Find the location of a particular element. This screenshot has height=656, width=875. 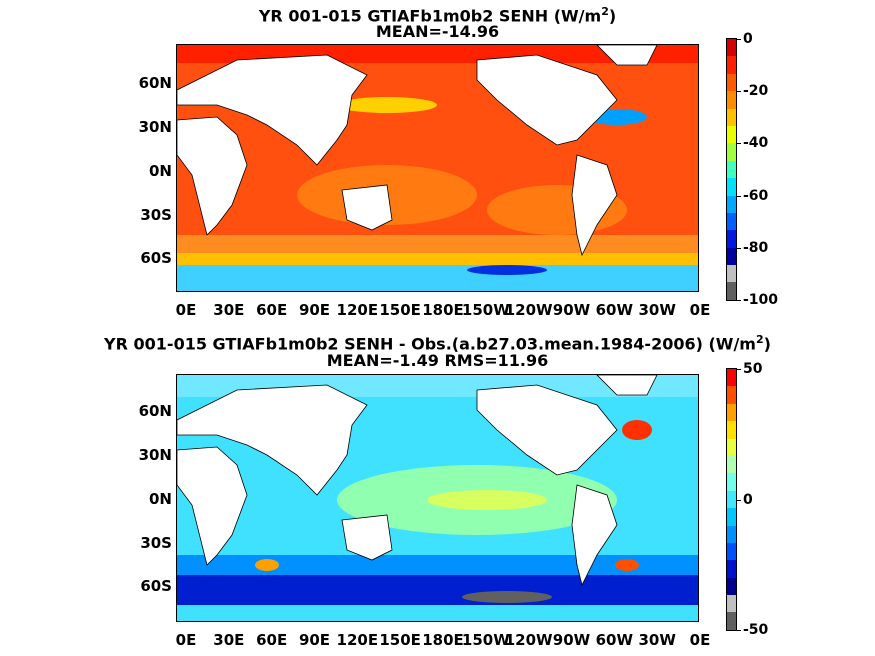

panel2-title-sup: 2 is located at coordinates (759, 339).